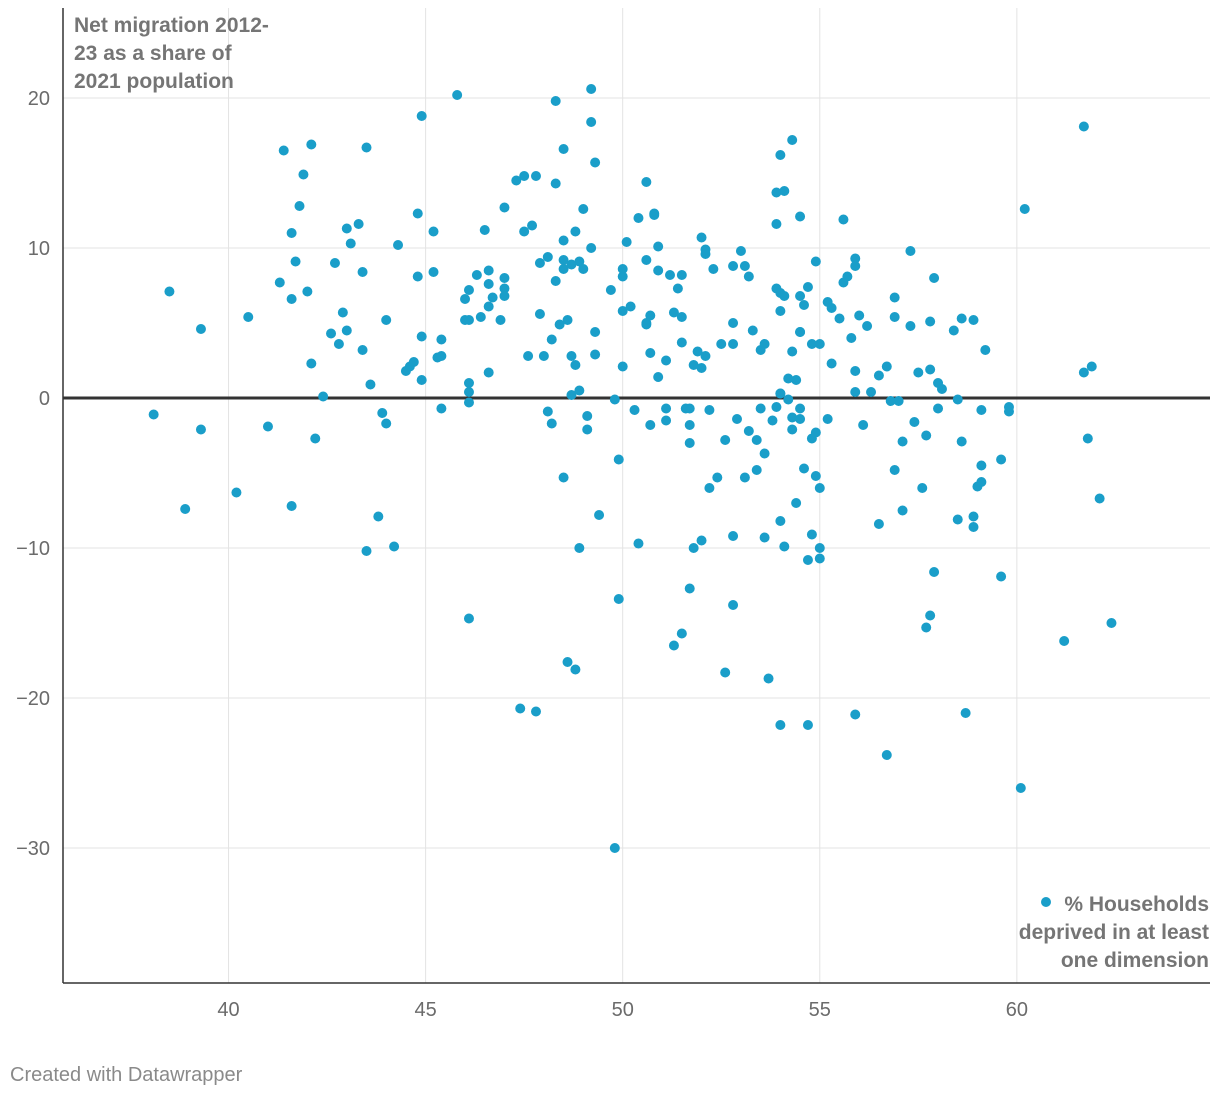  What do you see at coordinates (33, 849) in the screenshot?
I see `y-tick-label: −30` at bounding box center [33, 849].